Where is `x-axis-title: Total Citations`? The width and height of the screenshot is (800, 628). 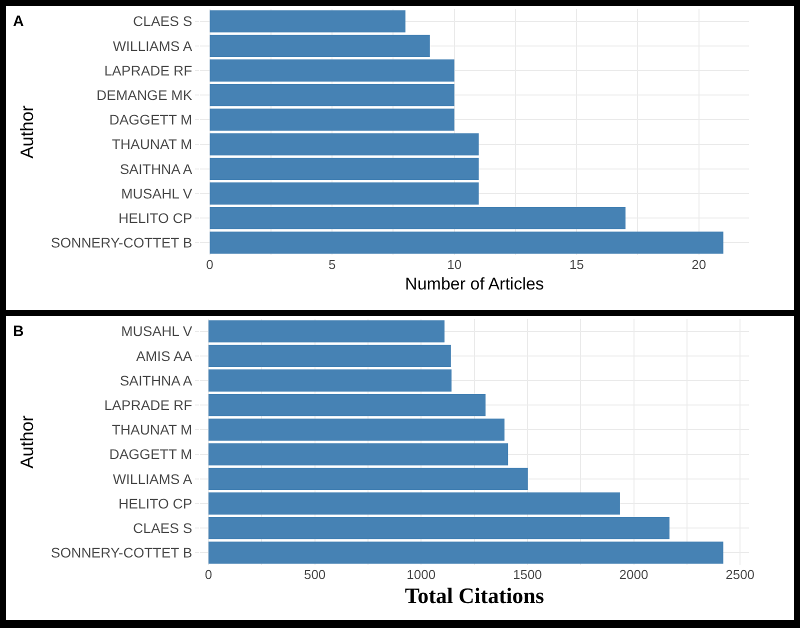
x-axis-title: Total Citations is located at coordinates (474, 595).